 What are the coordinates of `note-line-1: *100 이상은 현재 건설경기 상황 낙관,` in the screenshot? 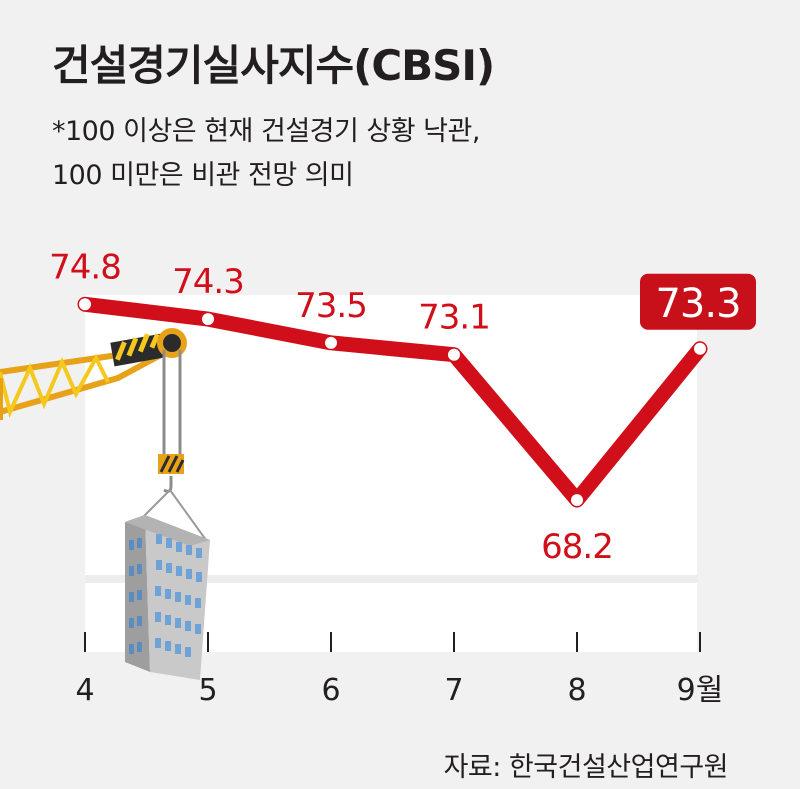 It's located at (266, 131).